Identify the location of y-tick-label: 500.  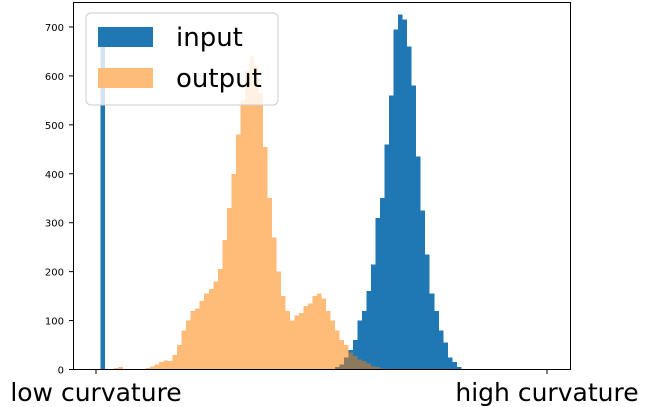
(54, 126).